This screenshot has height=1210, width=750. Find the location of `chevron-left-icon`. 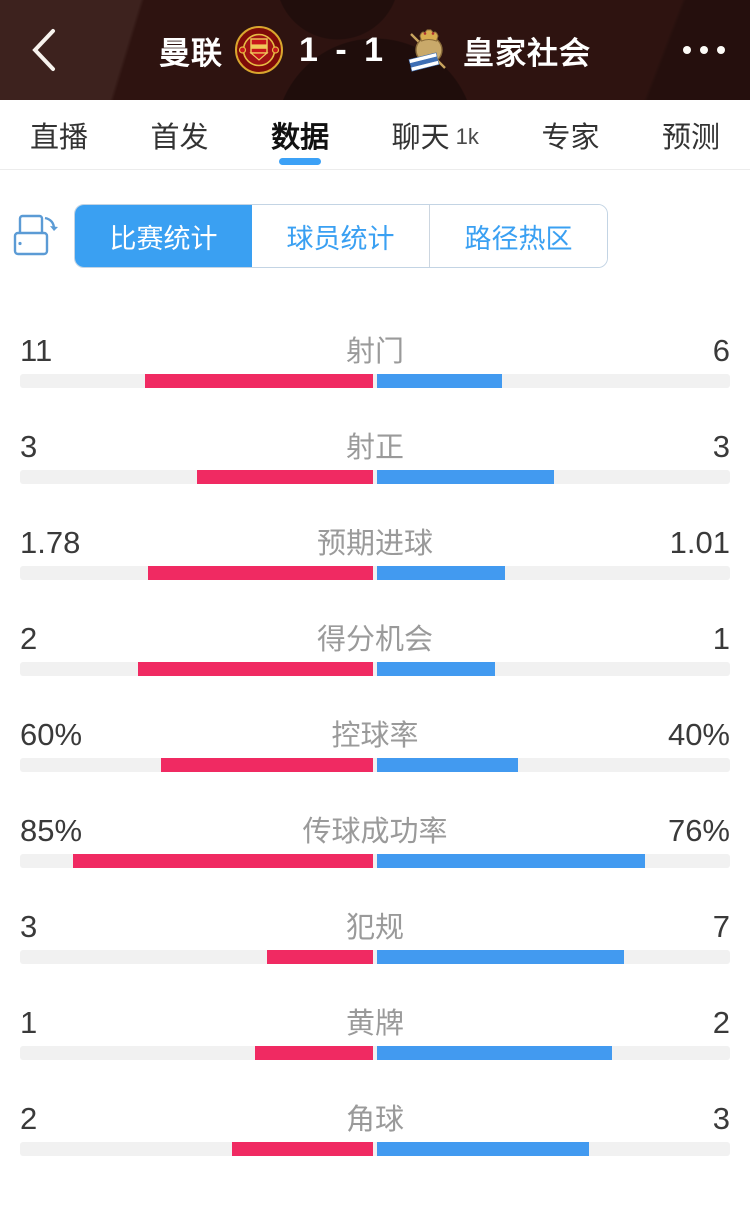

chevron-left-icon is located at coordinates (43, 50).